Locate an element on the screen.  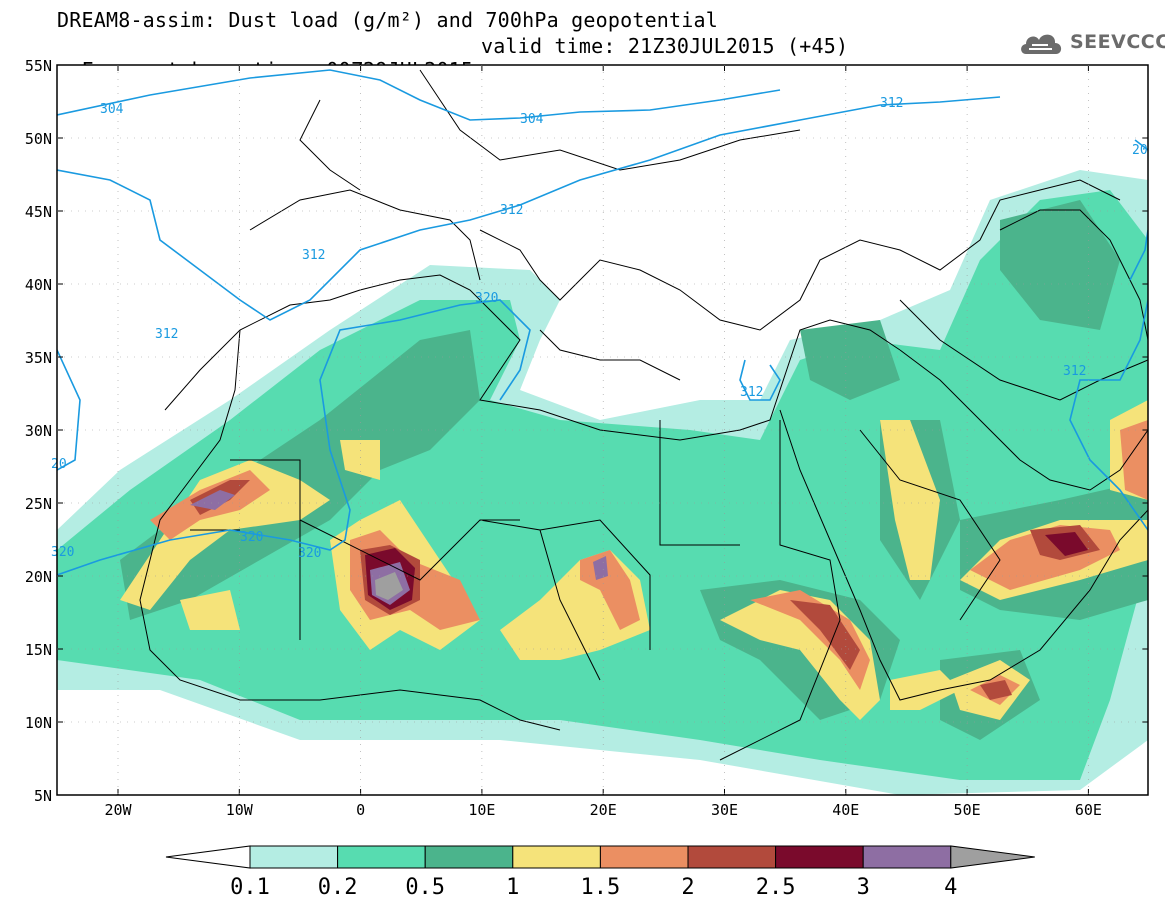
colorbar-label: 1 is located at coordinates (512, 887).